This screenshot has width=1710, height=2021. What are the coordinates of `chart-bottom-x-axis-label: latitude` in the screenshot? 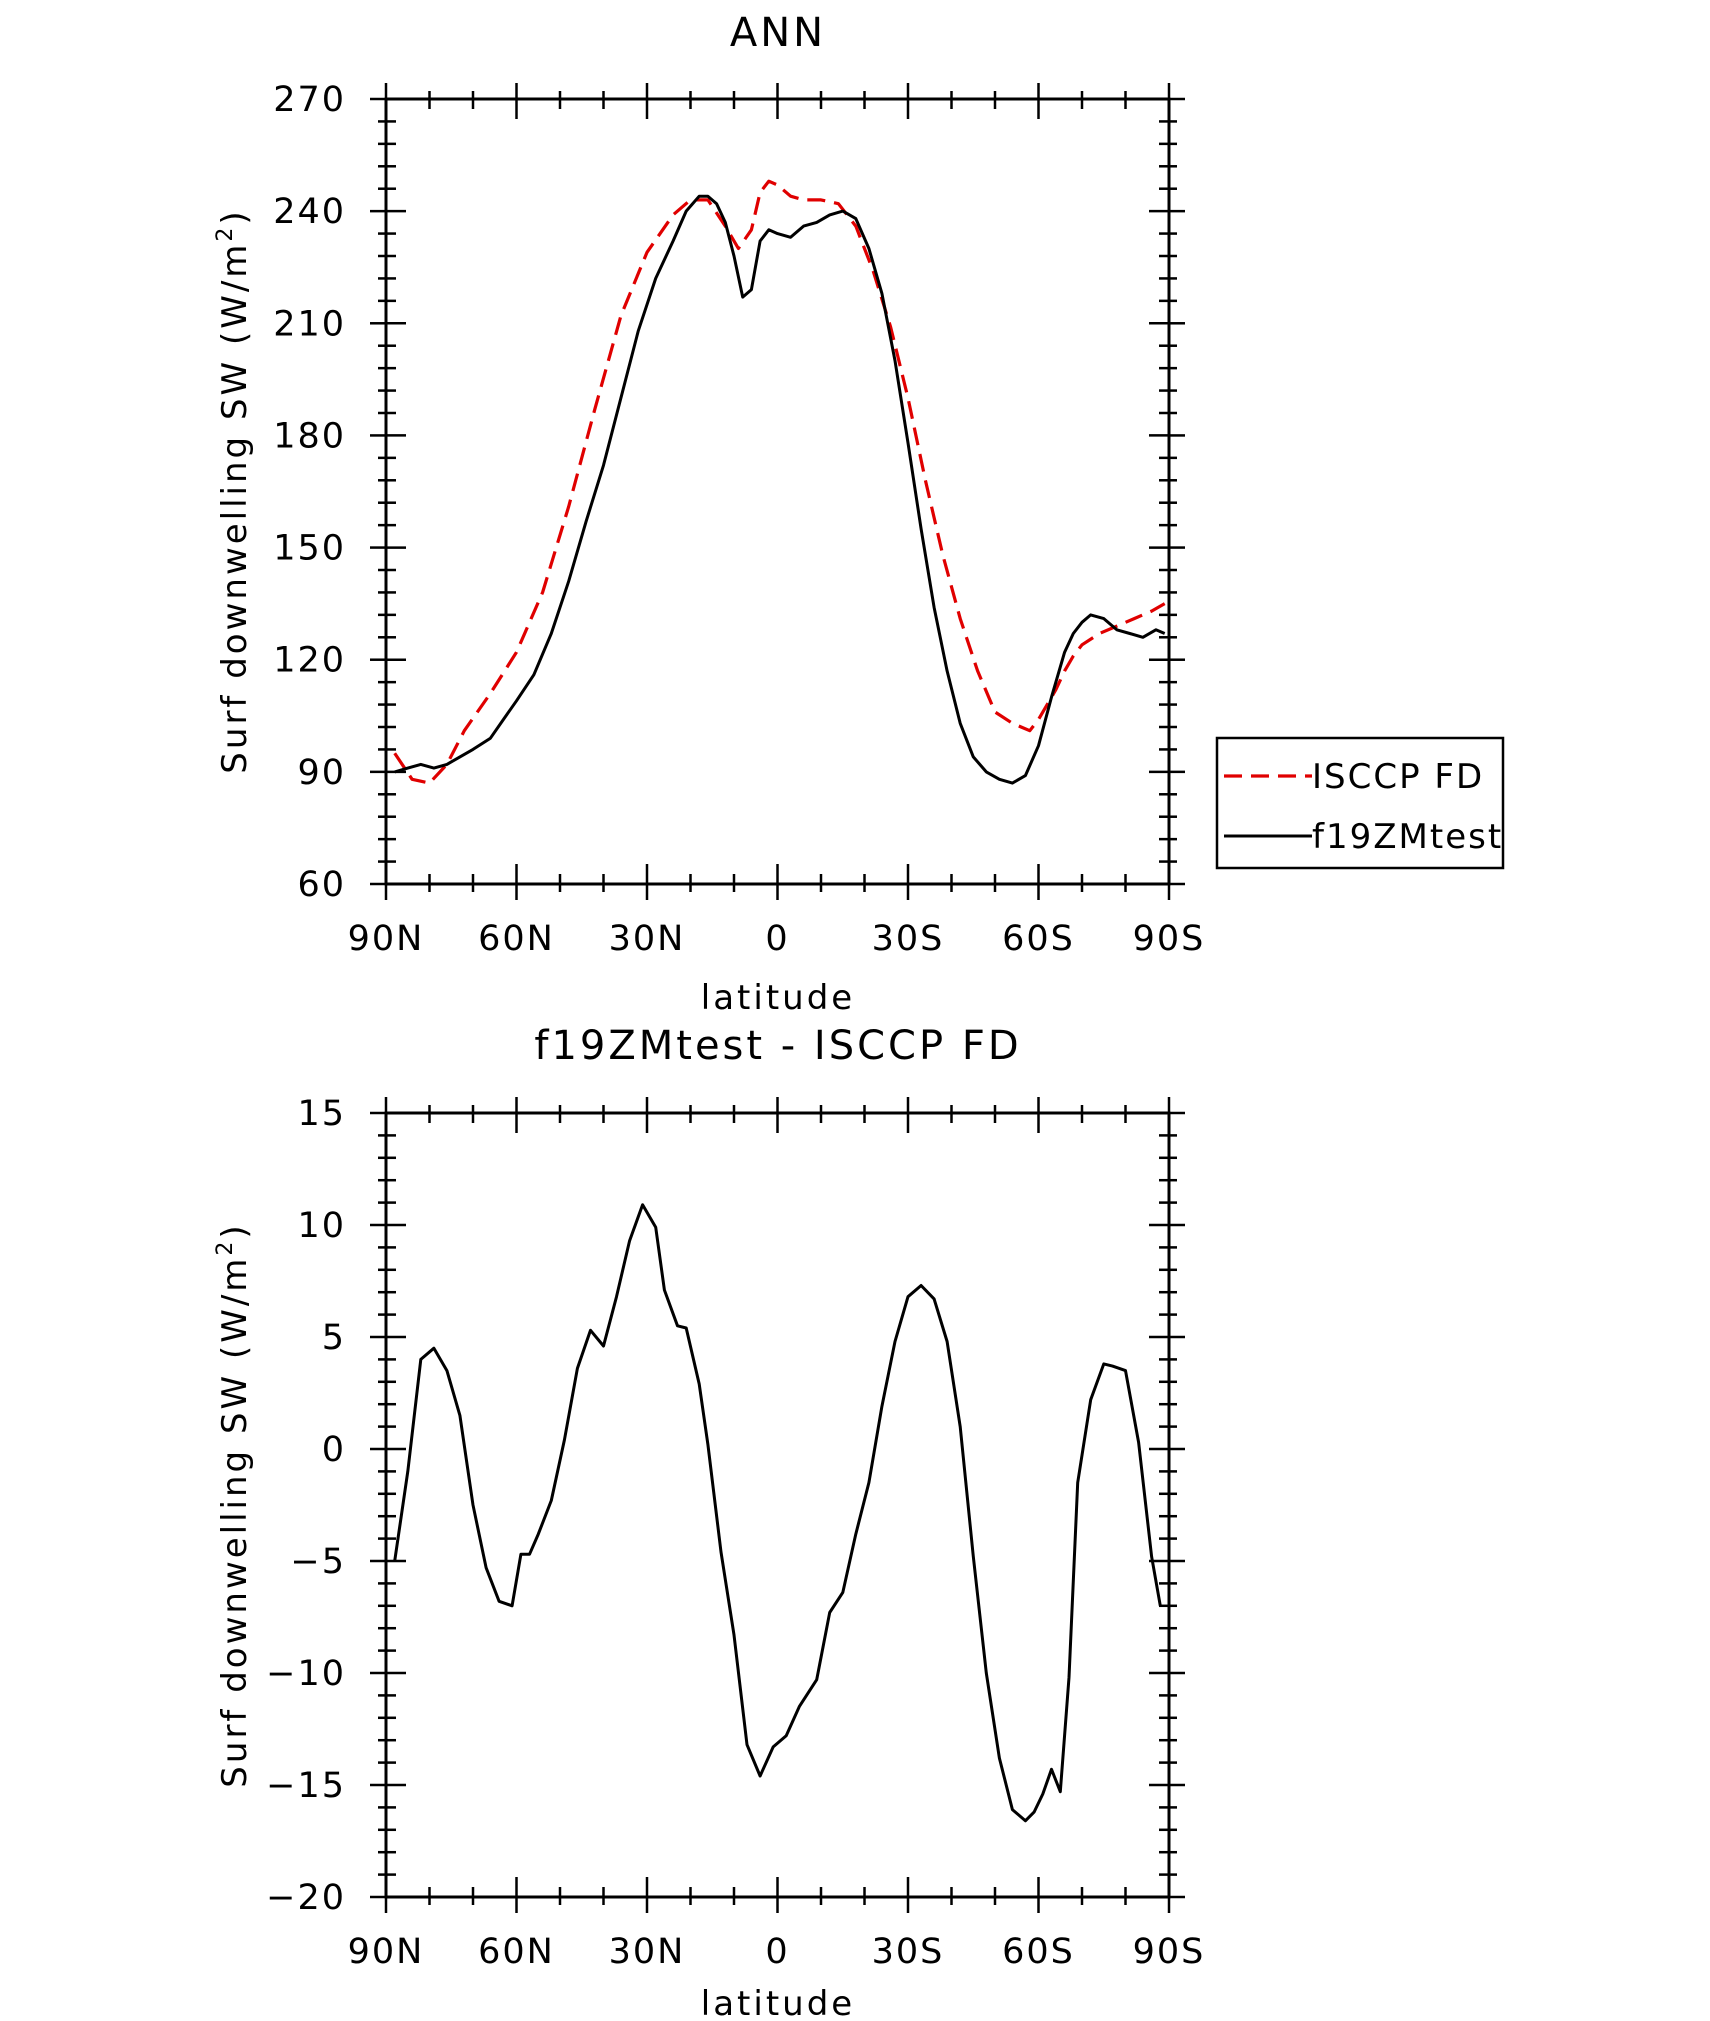 It's located at (778, 2002).